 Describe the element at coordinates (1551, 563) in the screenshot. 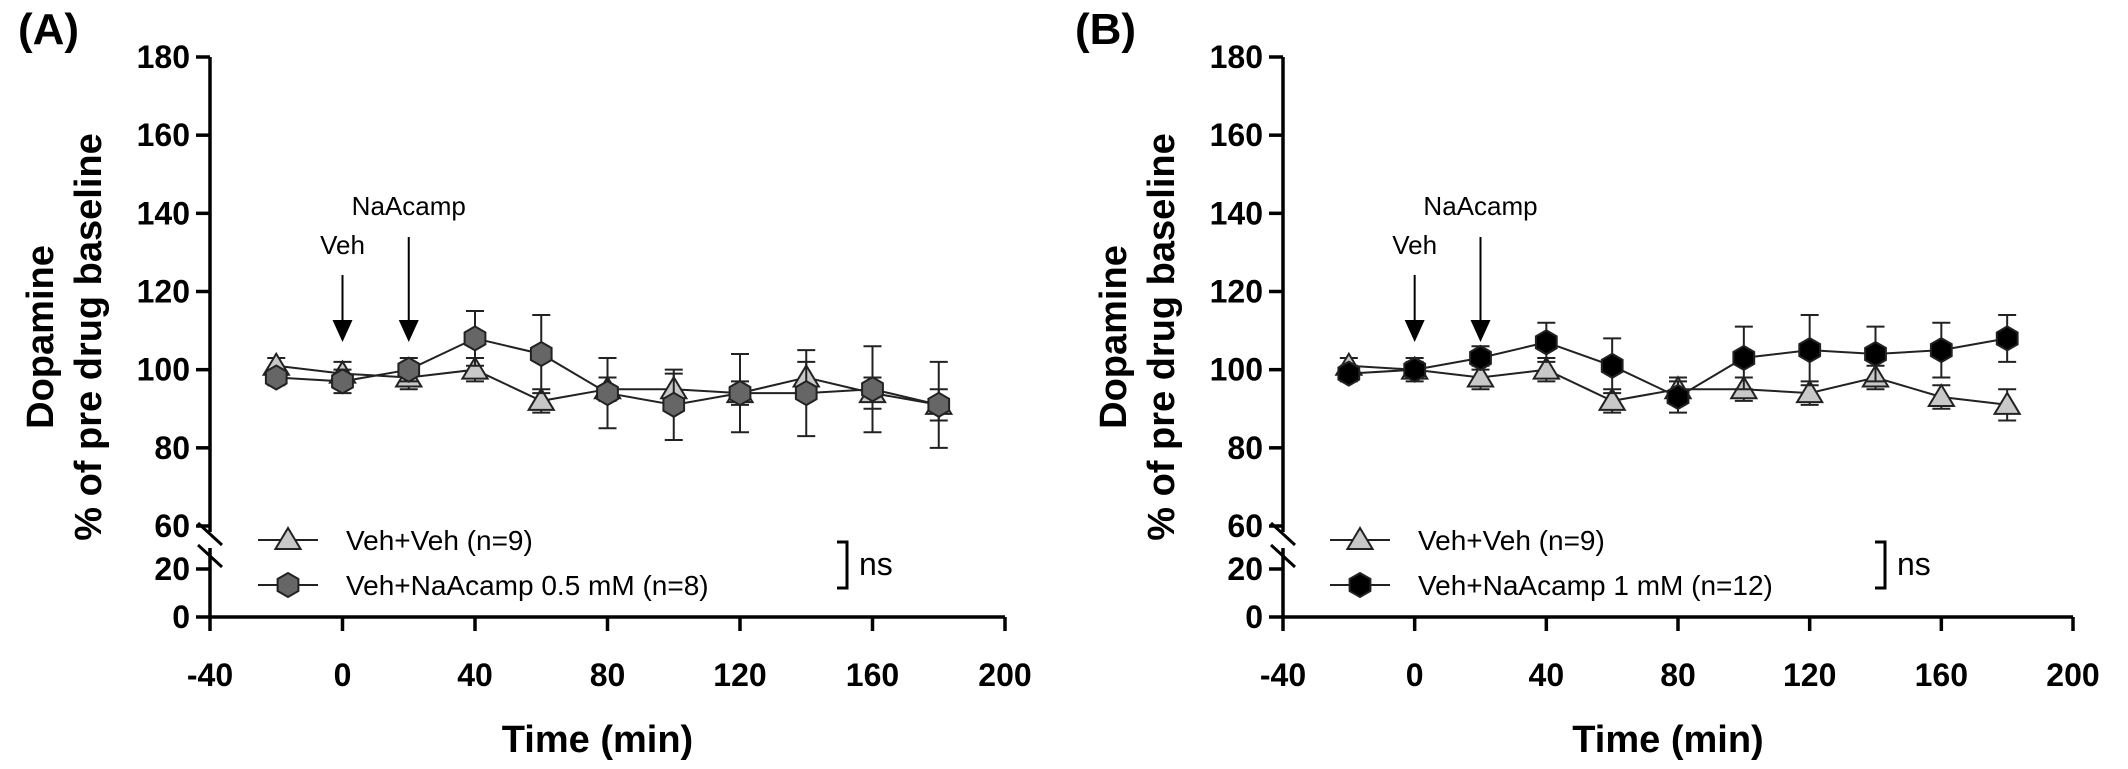

I see `legend: Veh+Veh (n=9) Veh+NaAcamp 1 mM (n=12)` at that location.